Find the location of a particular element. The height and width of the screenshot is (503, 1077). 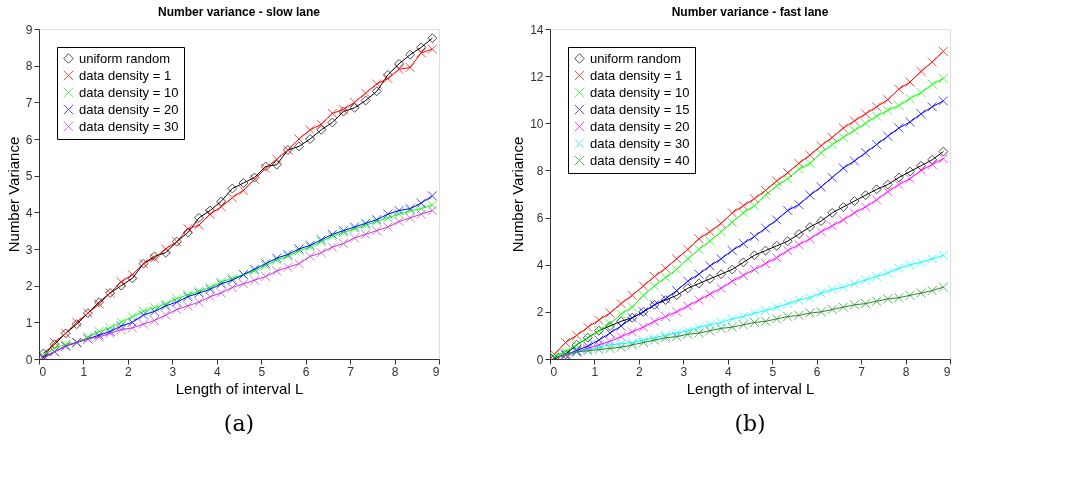

legend-label: data density = 40 is located at coordinates (640, 160).